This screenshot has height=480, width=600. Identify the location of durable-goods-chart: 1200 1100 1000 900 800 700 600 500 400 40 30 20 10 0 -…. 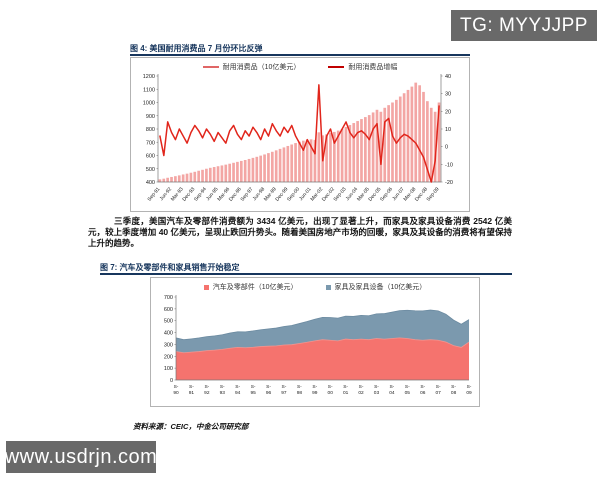
(298, 138).